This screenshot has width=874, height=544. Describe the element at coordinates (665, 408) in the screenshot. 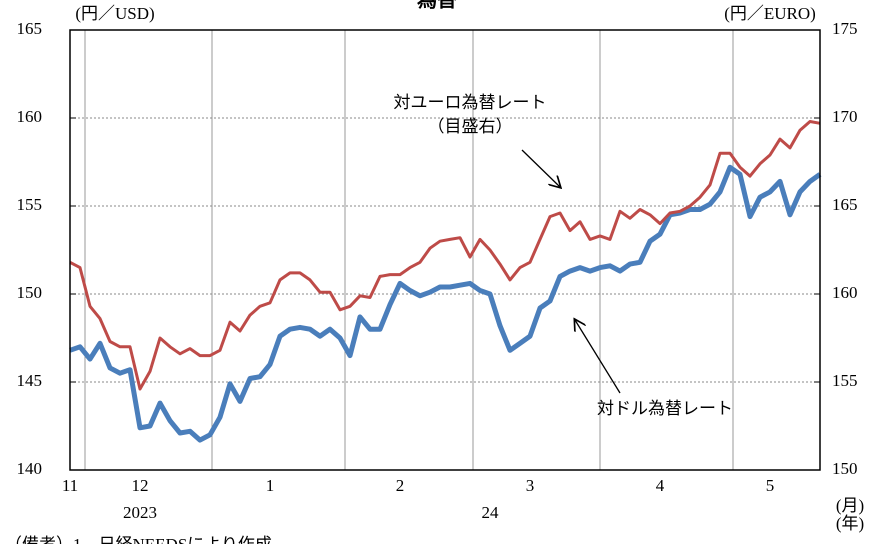

I see `annotation: 対ドル為替レート` at that location.